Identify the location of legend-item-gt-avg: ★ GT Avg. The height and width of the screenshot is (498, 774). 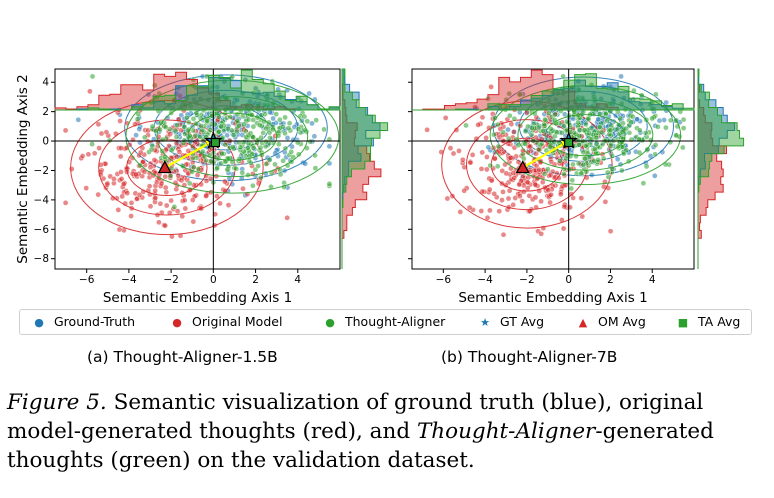
(512, 321).